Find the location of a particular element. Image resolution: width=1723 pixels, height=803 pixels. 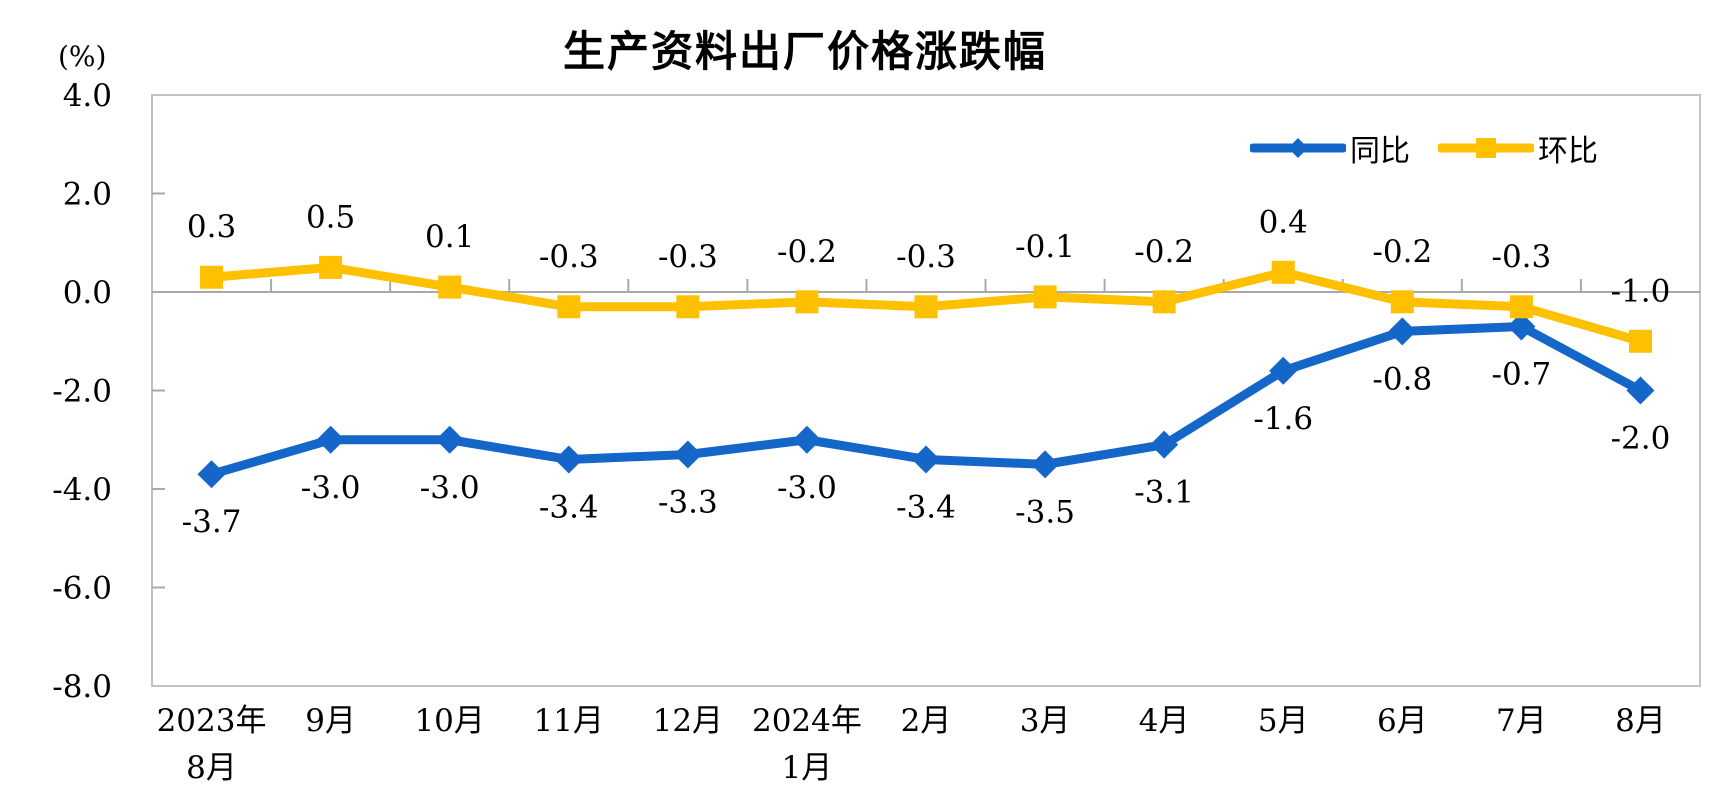

data-label-mom: -1.0 is located at coordinates (1641, 291).